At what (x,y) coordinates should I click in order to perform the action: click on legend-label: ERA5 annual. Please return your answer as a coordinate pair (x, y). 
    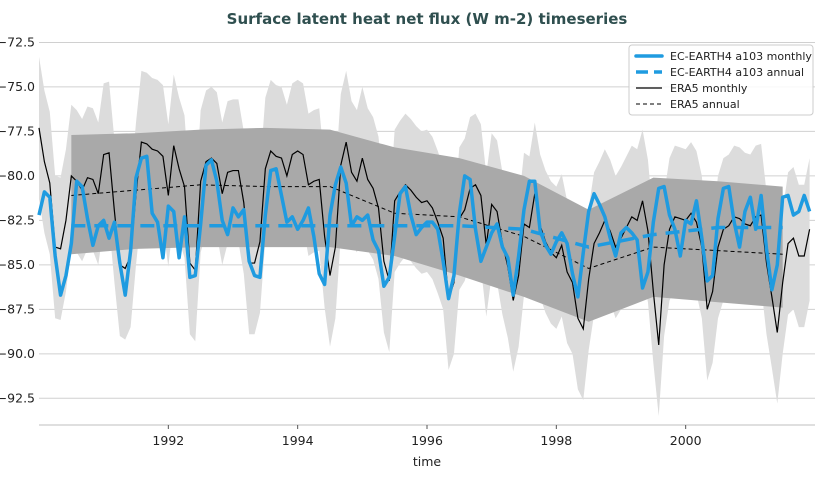
    Looking at the image, I should click on (705, 104).